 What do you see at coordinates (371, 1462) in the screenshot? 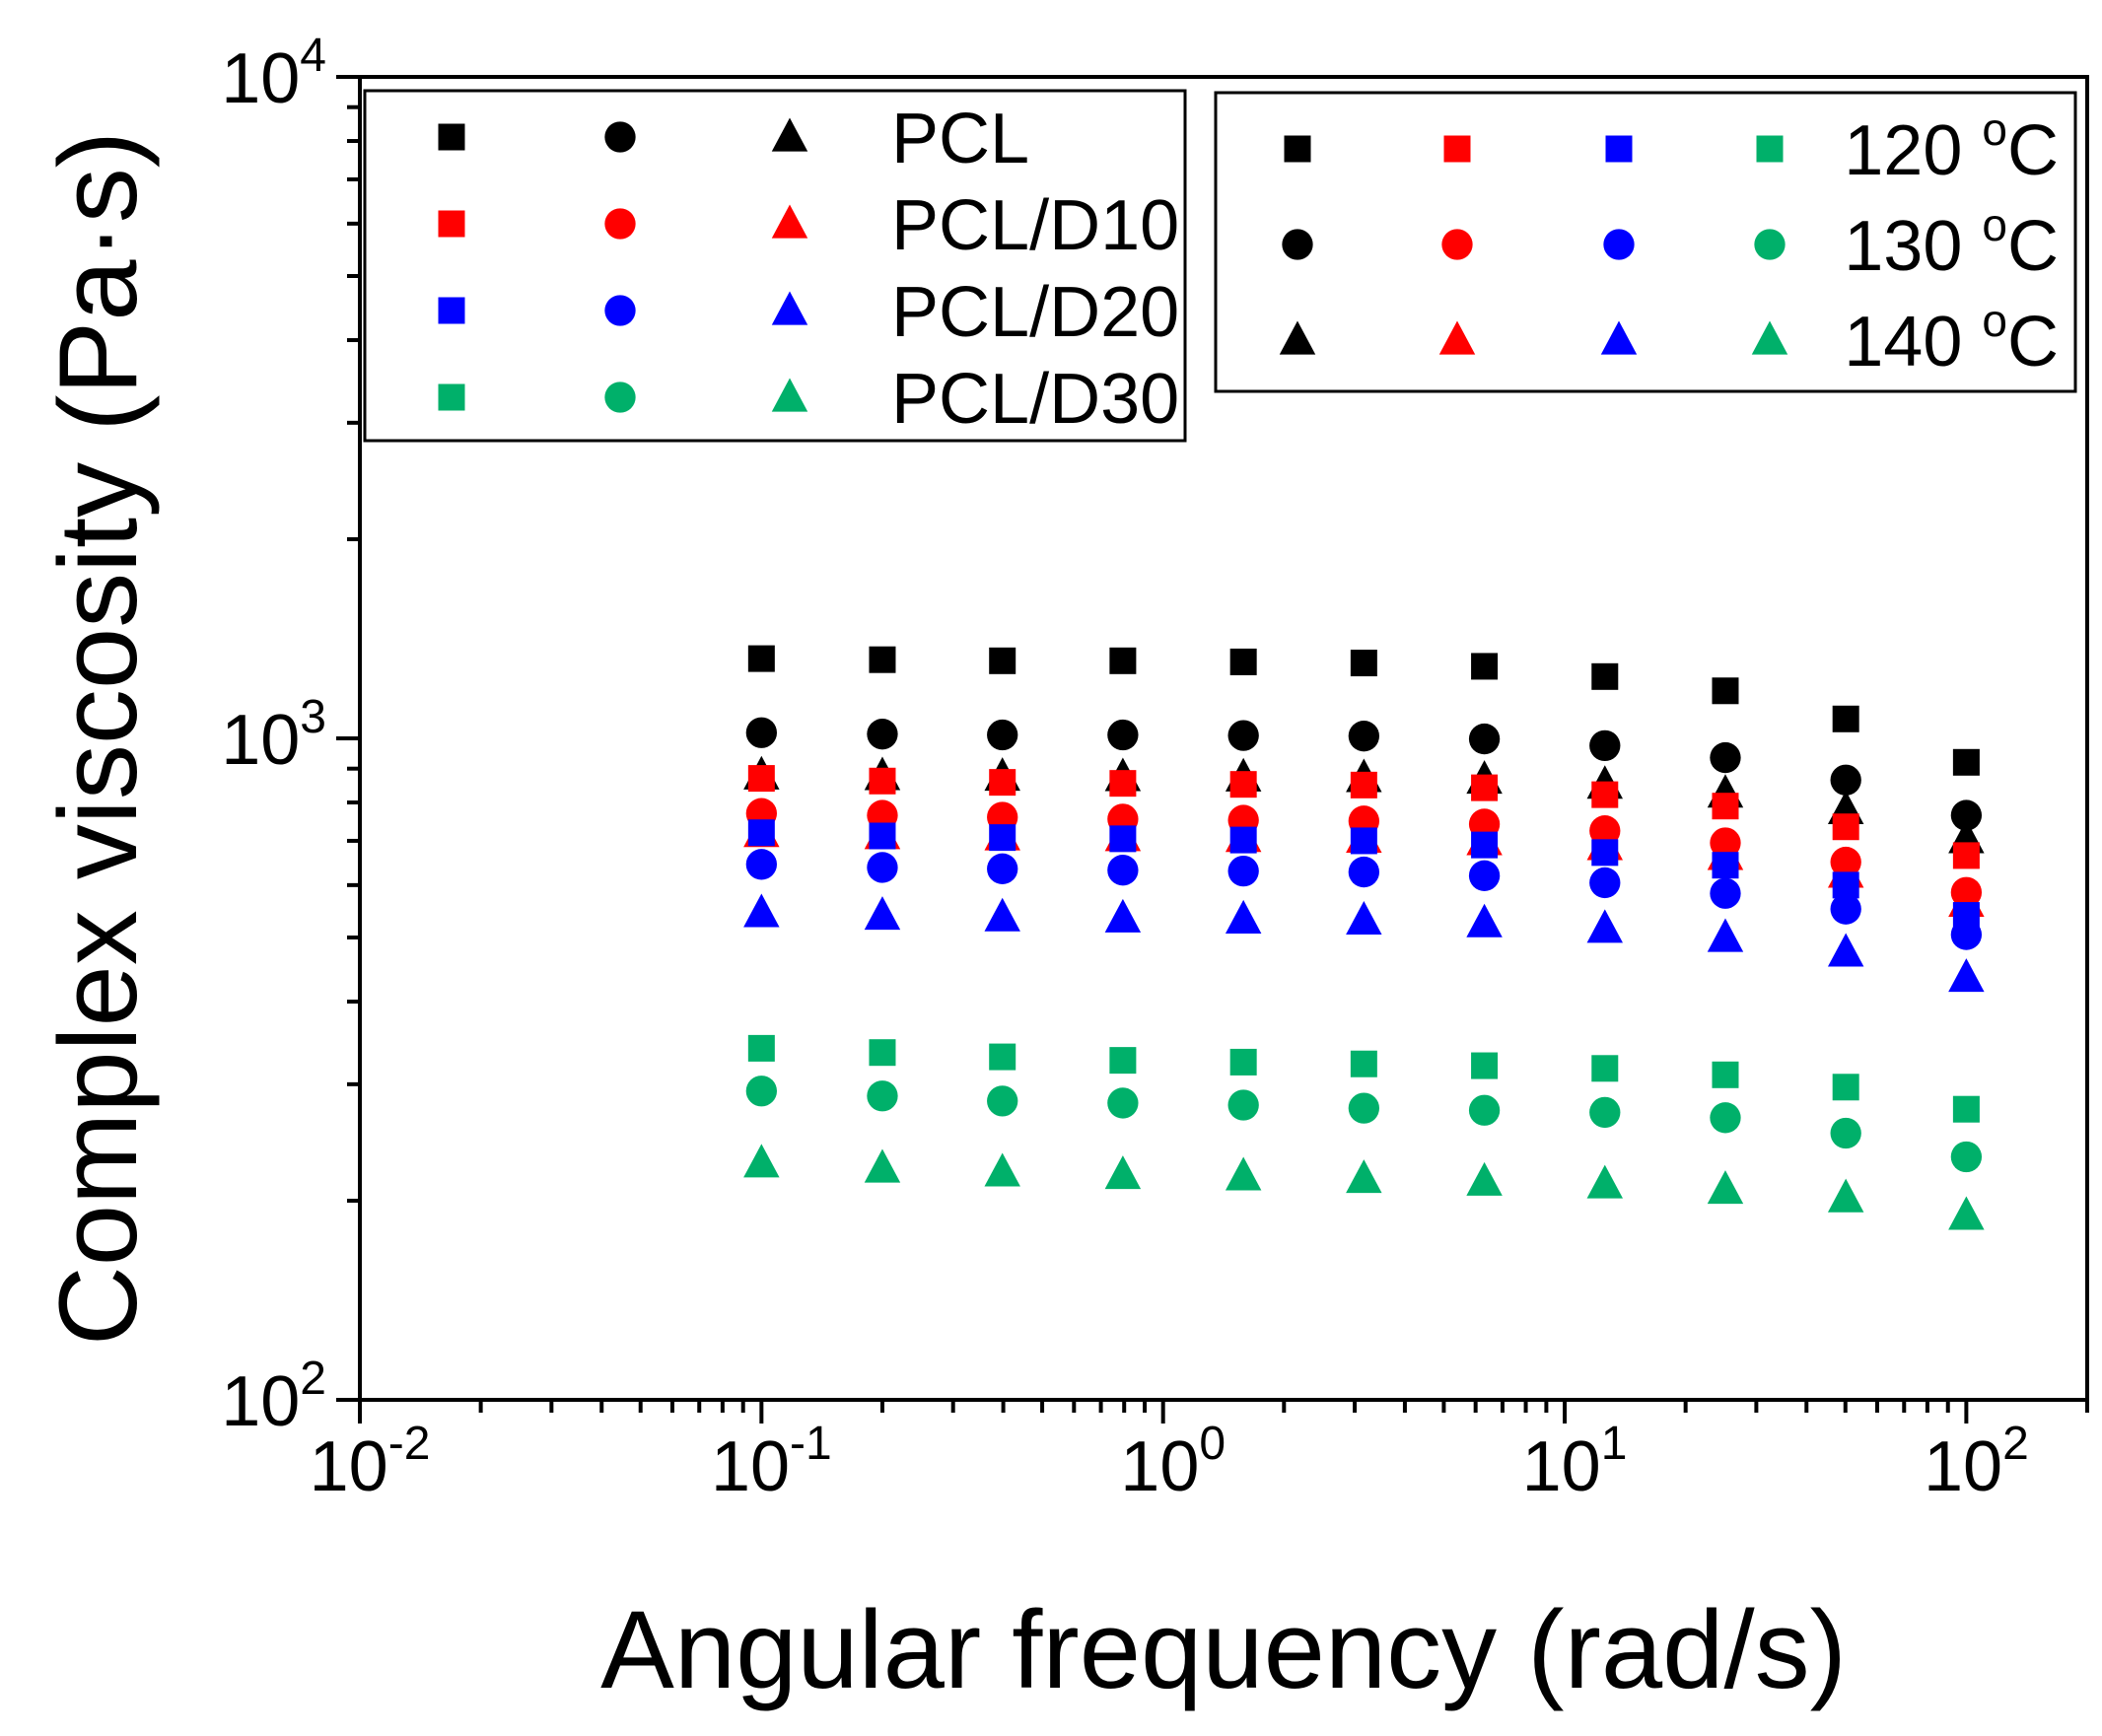
I see `x-tick-label: 10⁻²` at bounding box center [371, 1462].